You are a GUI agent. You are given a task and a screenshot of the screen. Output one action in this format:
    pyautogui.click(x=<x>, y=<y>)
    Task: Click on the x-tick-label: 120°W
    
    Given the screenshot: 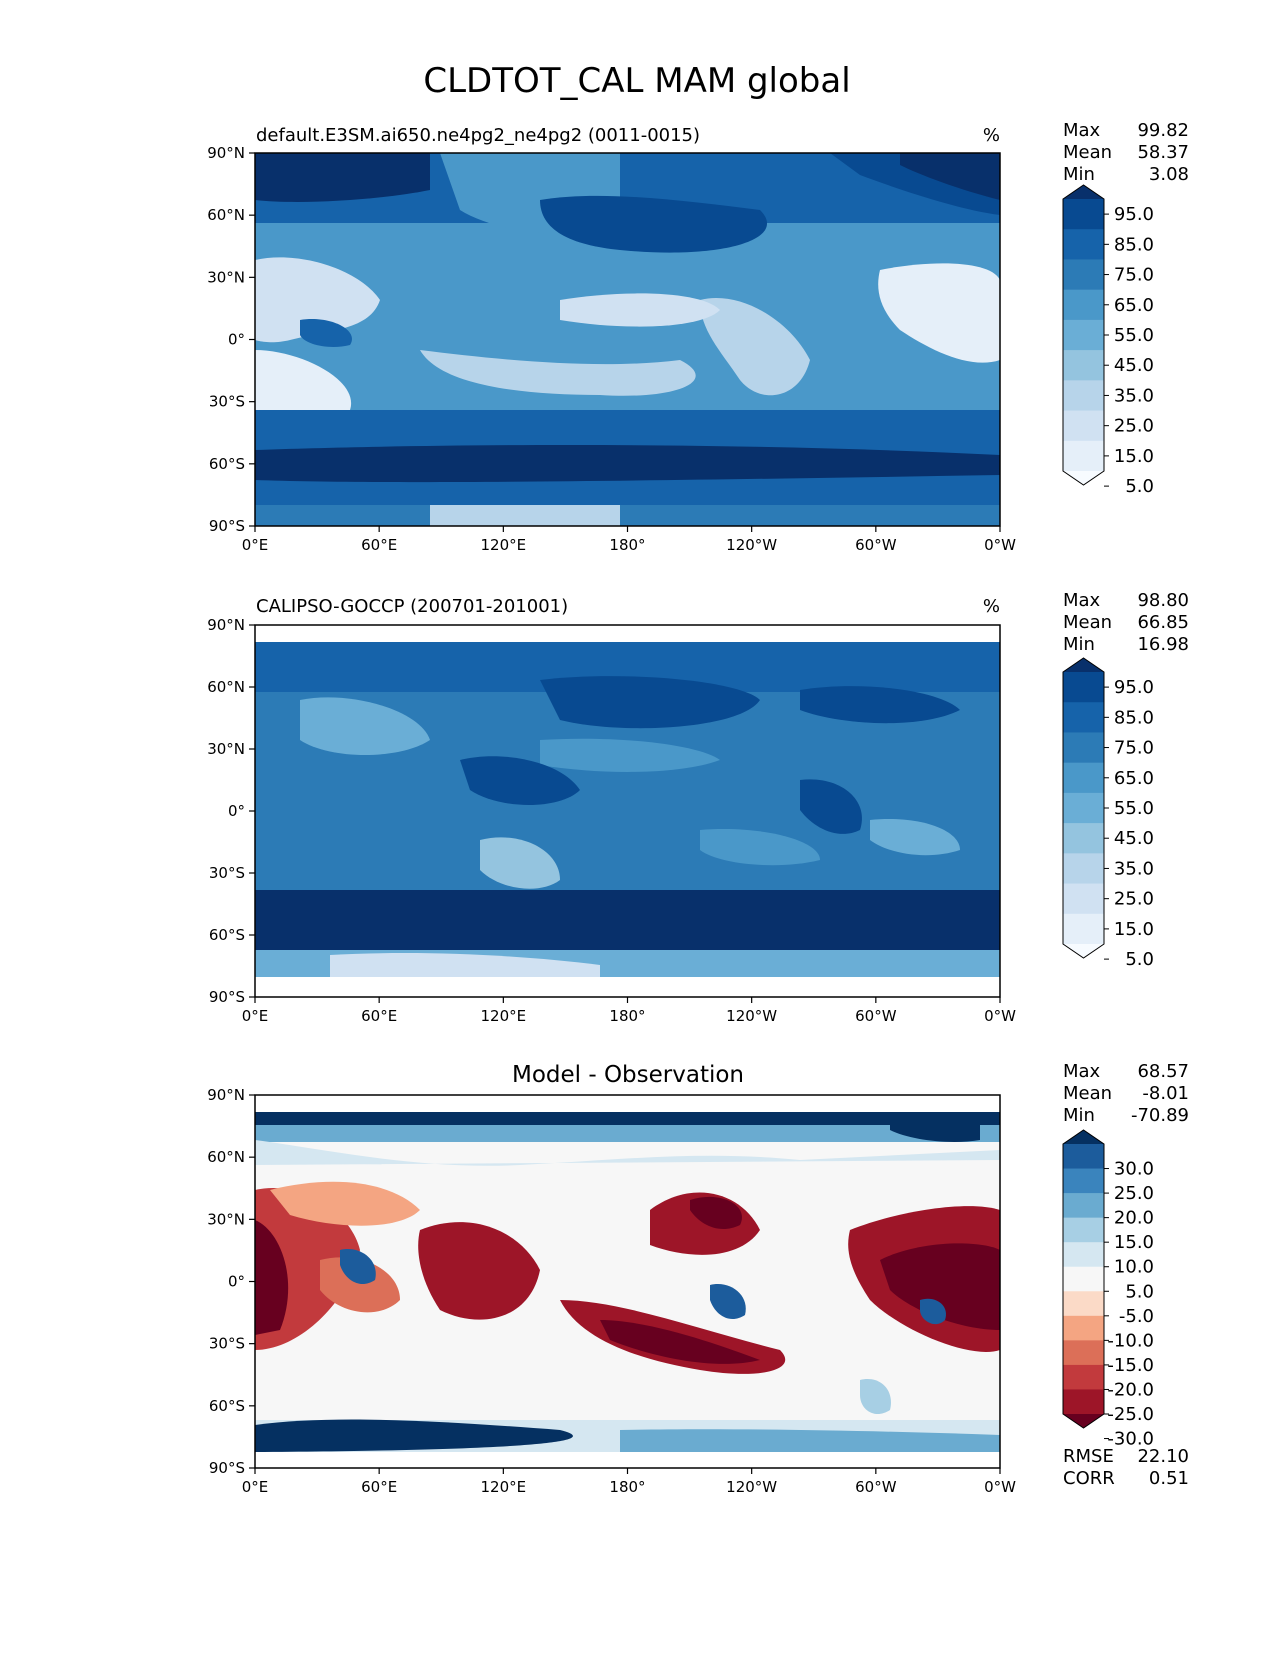 What is the action you would take?
    pyautogui.click(x=751, y=1016)
    